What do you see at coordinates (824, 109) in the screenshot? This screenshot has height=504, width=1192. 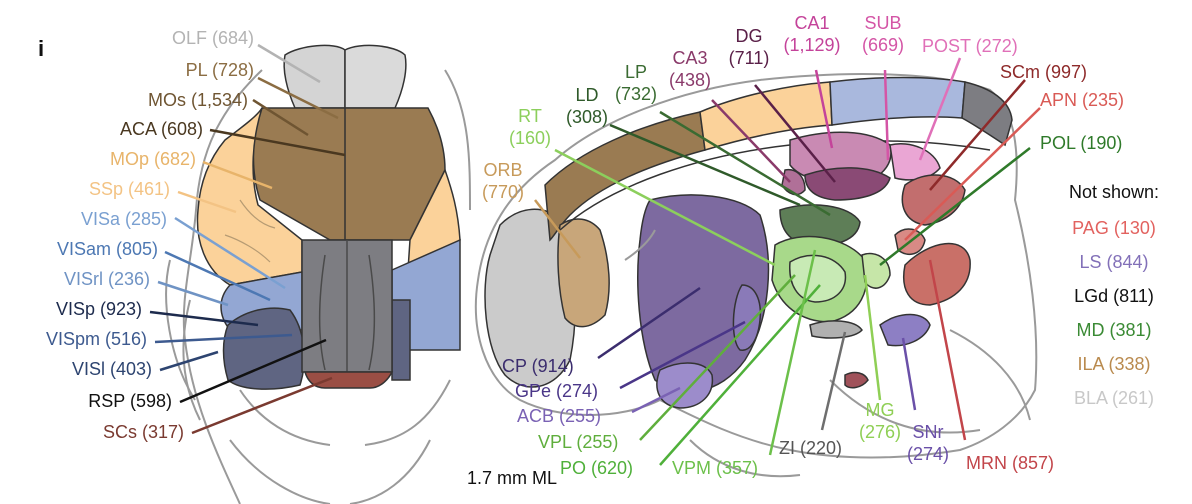 I see `leader-CA1` at bounding box center [824, 109].